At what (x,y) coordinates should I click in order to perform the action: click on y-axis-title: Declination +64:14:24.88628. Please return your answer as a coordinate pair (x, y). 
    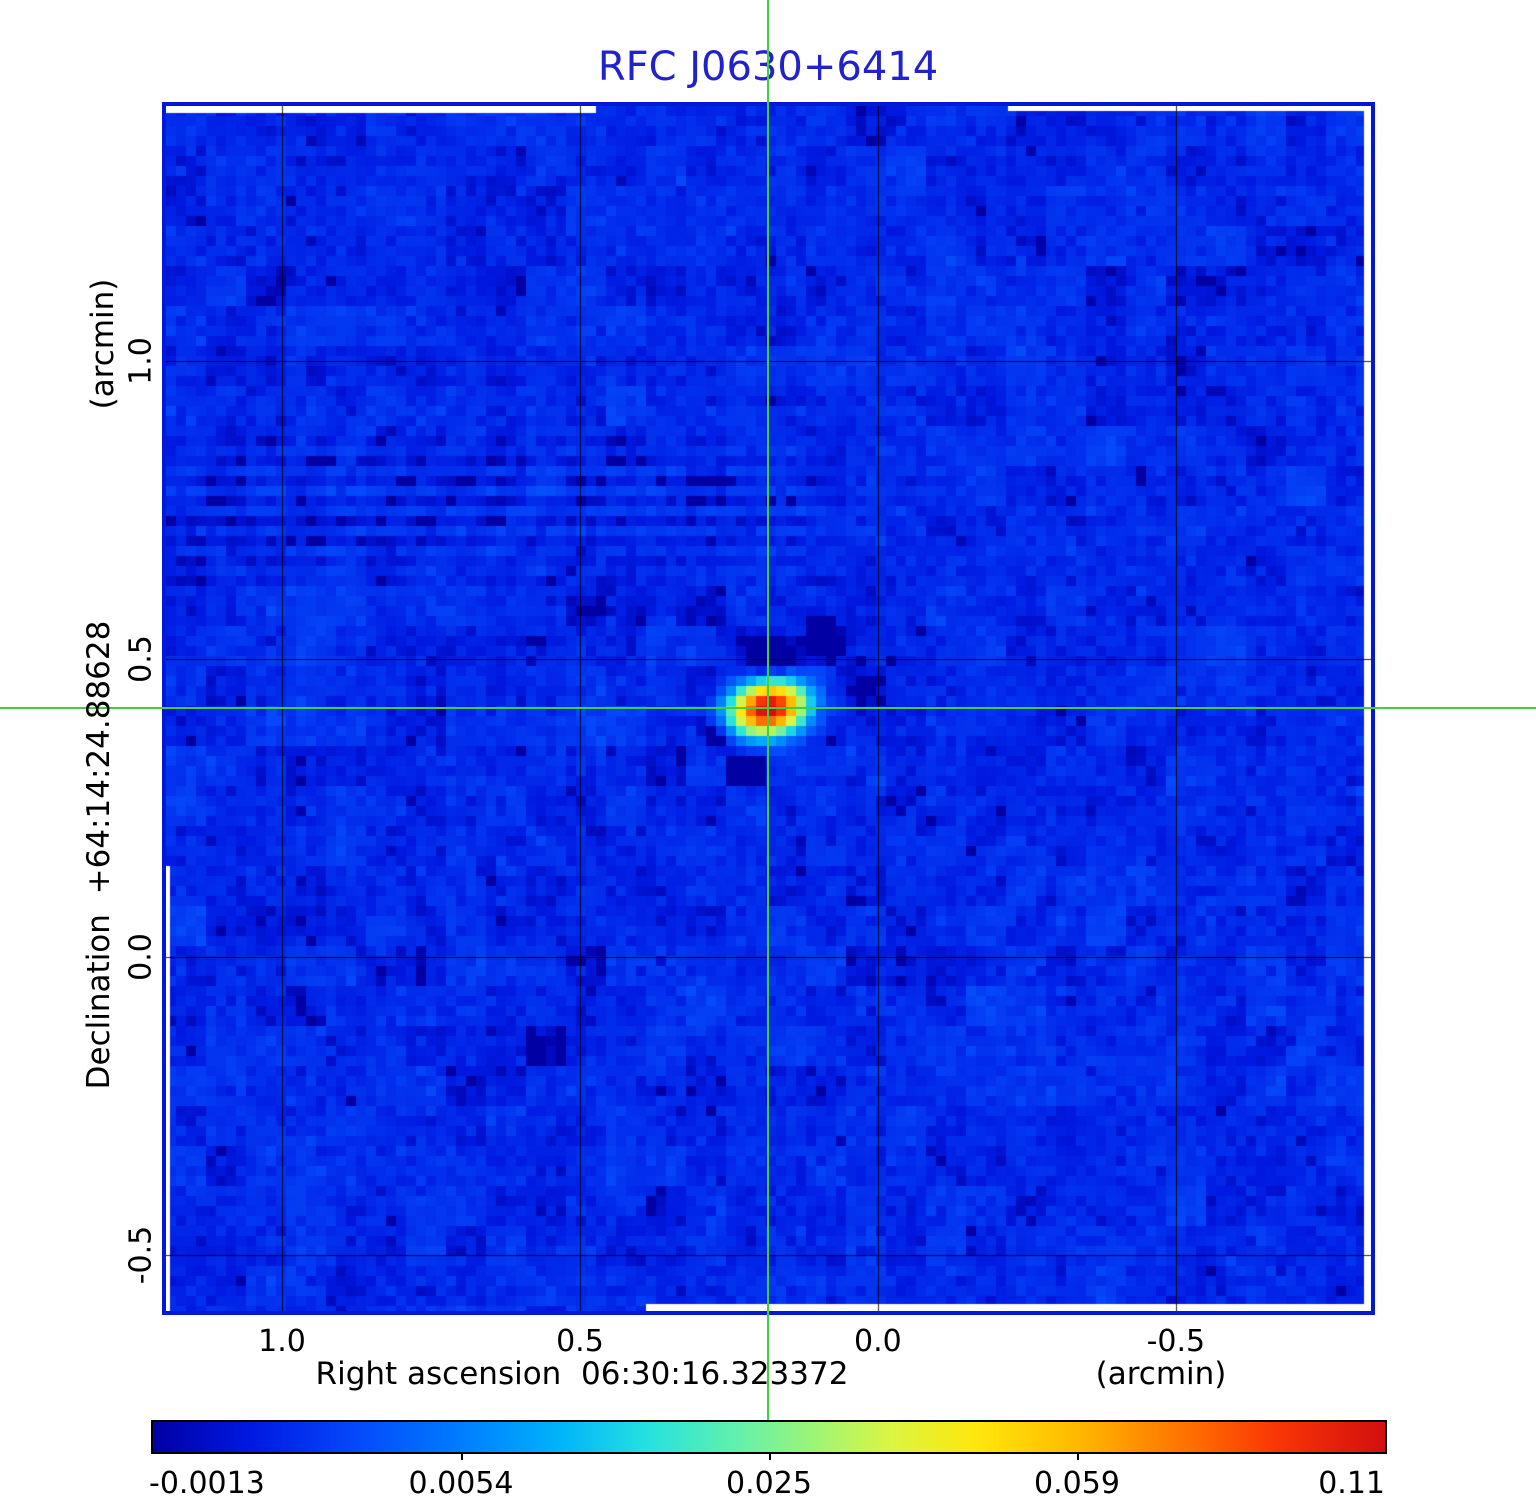
    Looking at the image, I should click on (99, 855).